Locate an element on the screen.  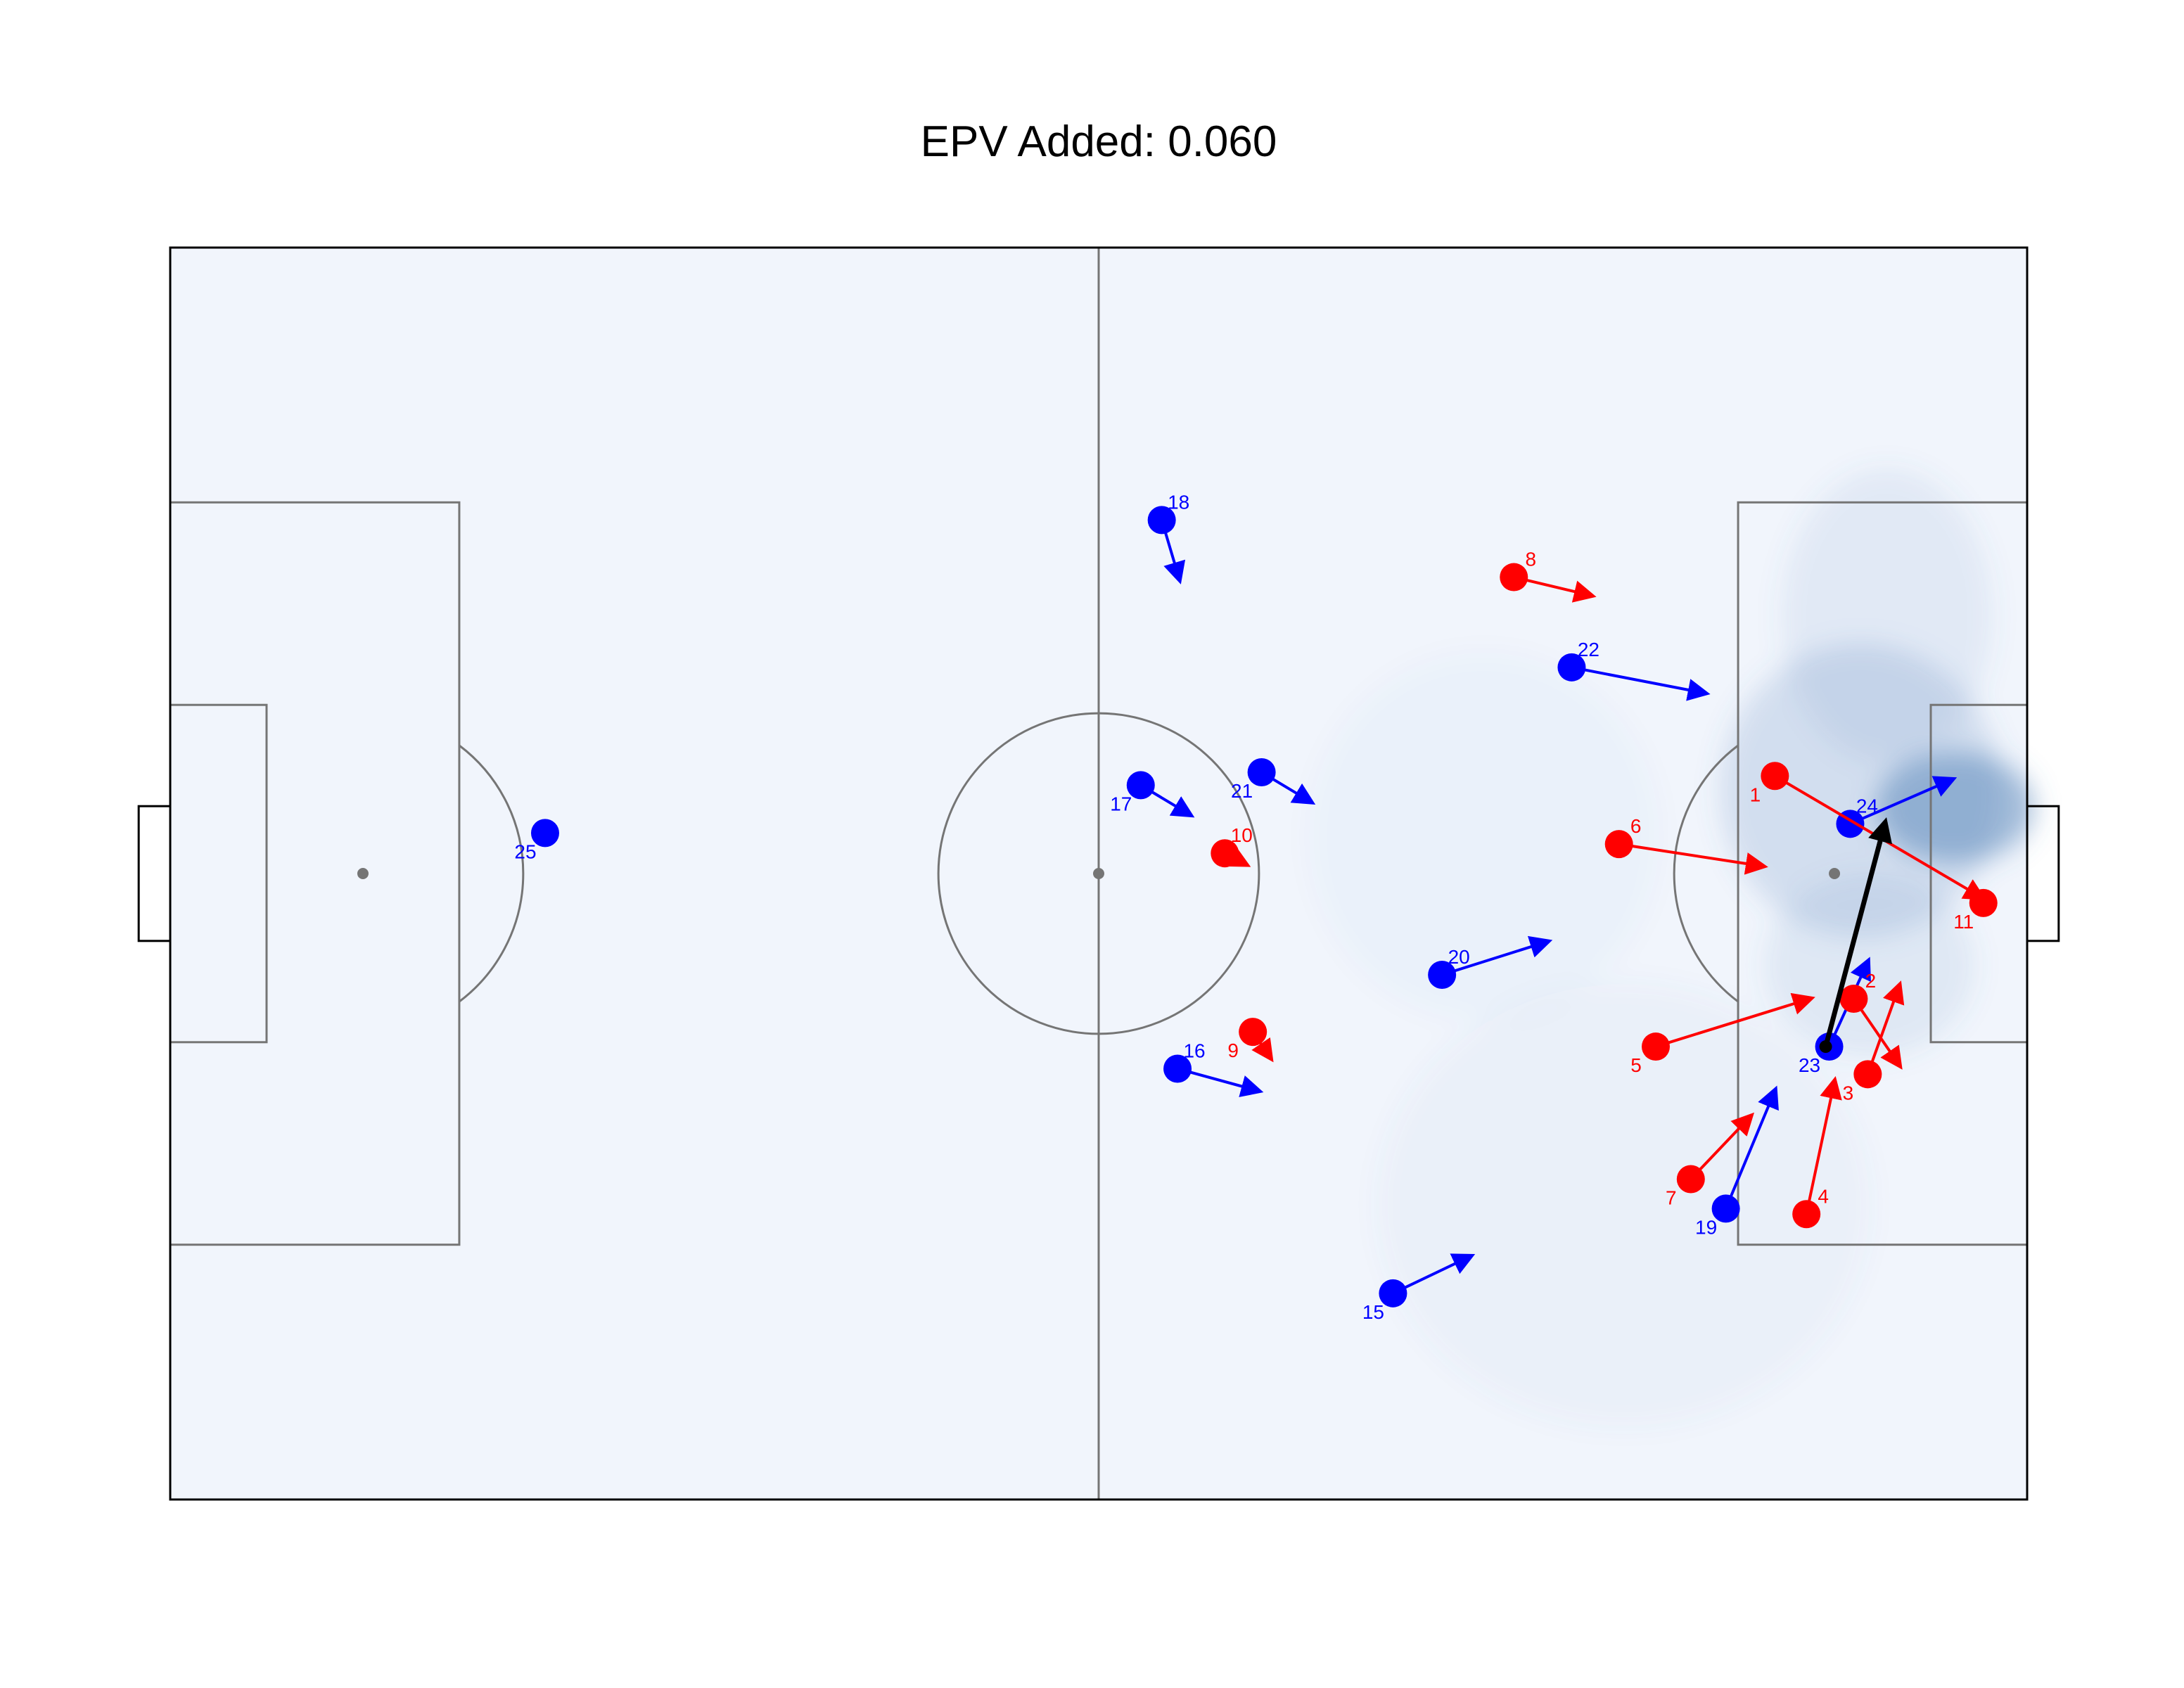
defense-player-4: 4 is located at coordinates (1817, 1152).